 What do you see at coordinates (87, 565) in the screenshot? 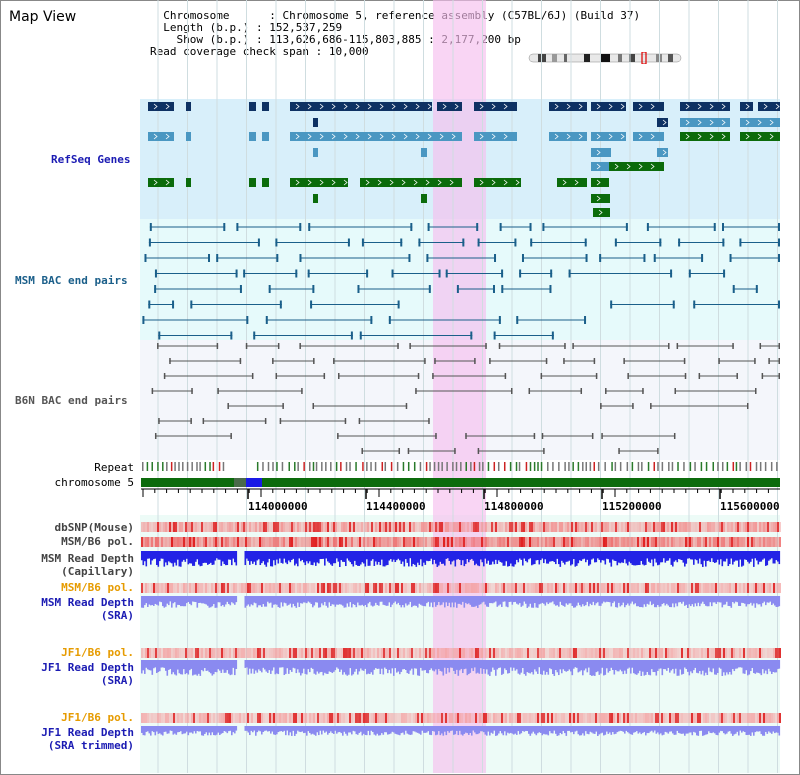
I see `msm-read-depth-capillary-label: MSM Read Depth (Capillary)` at bounding box center [87, 565].